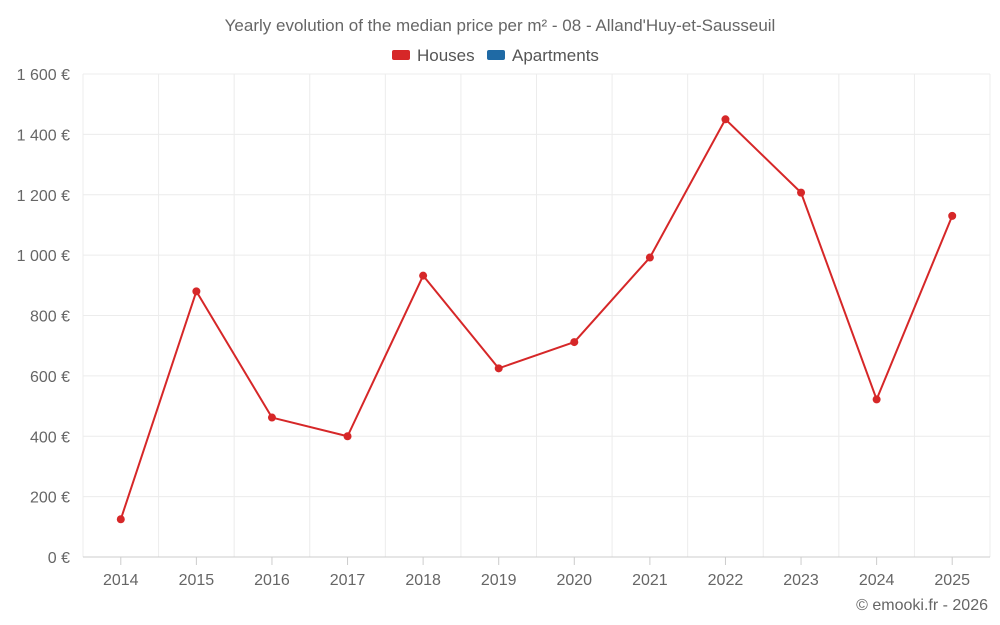 Image resolution: width=1000 pixels, height=625 pixels. Describe the element at coordinates (43, 135) in the screenshot. I see `y-tick-label: 1 400 €` at that location.